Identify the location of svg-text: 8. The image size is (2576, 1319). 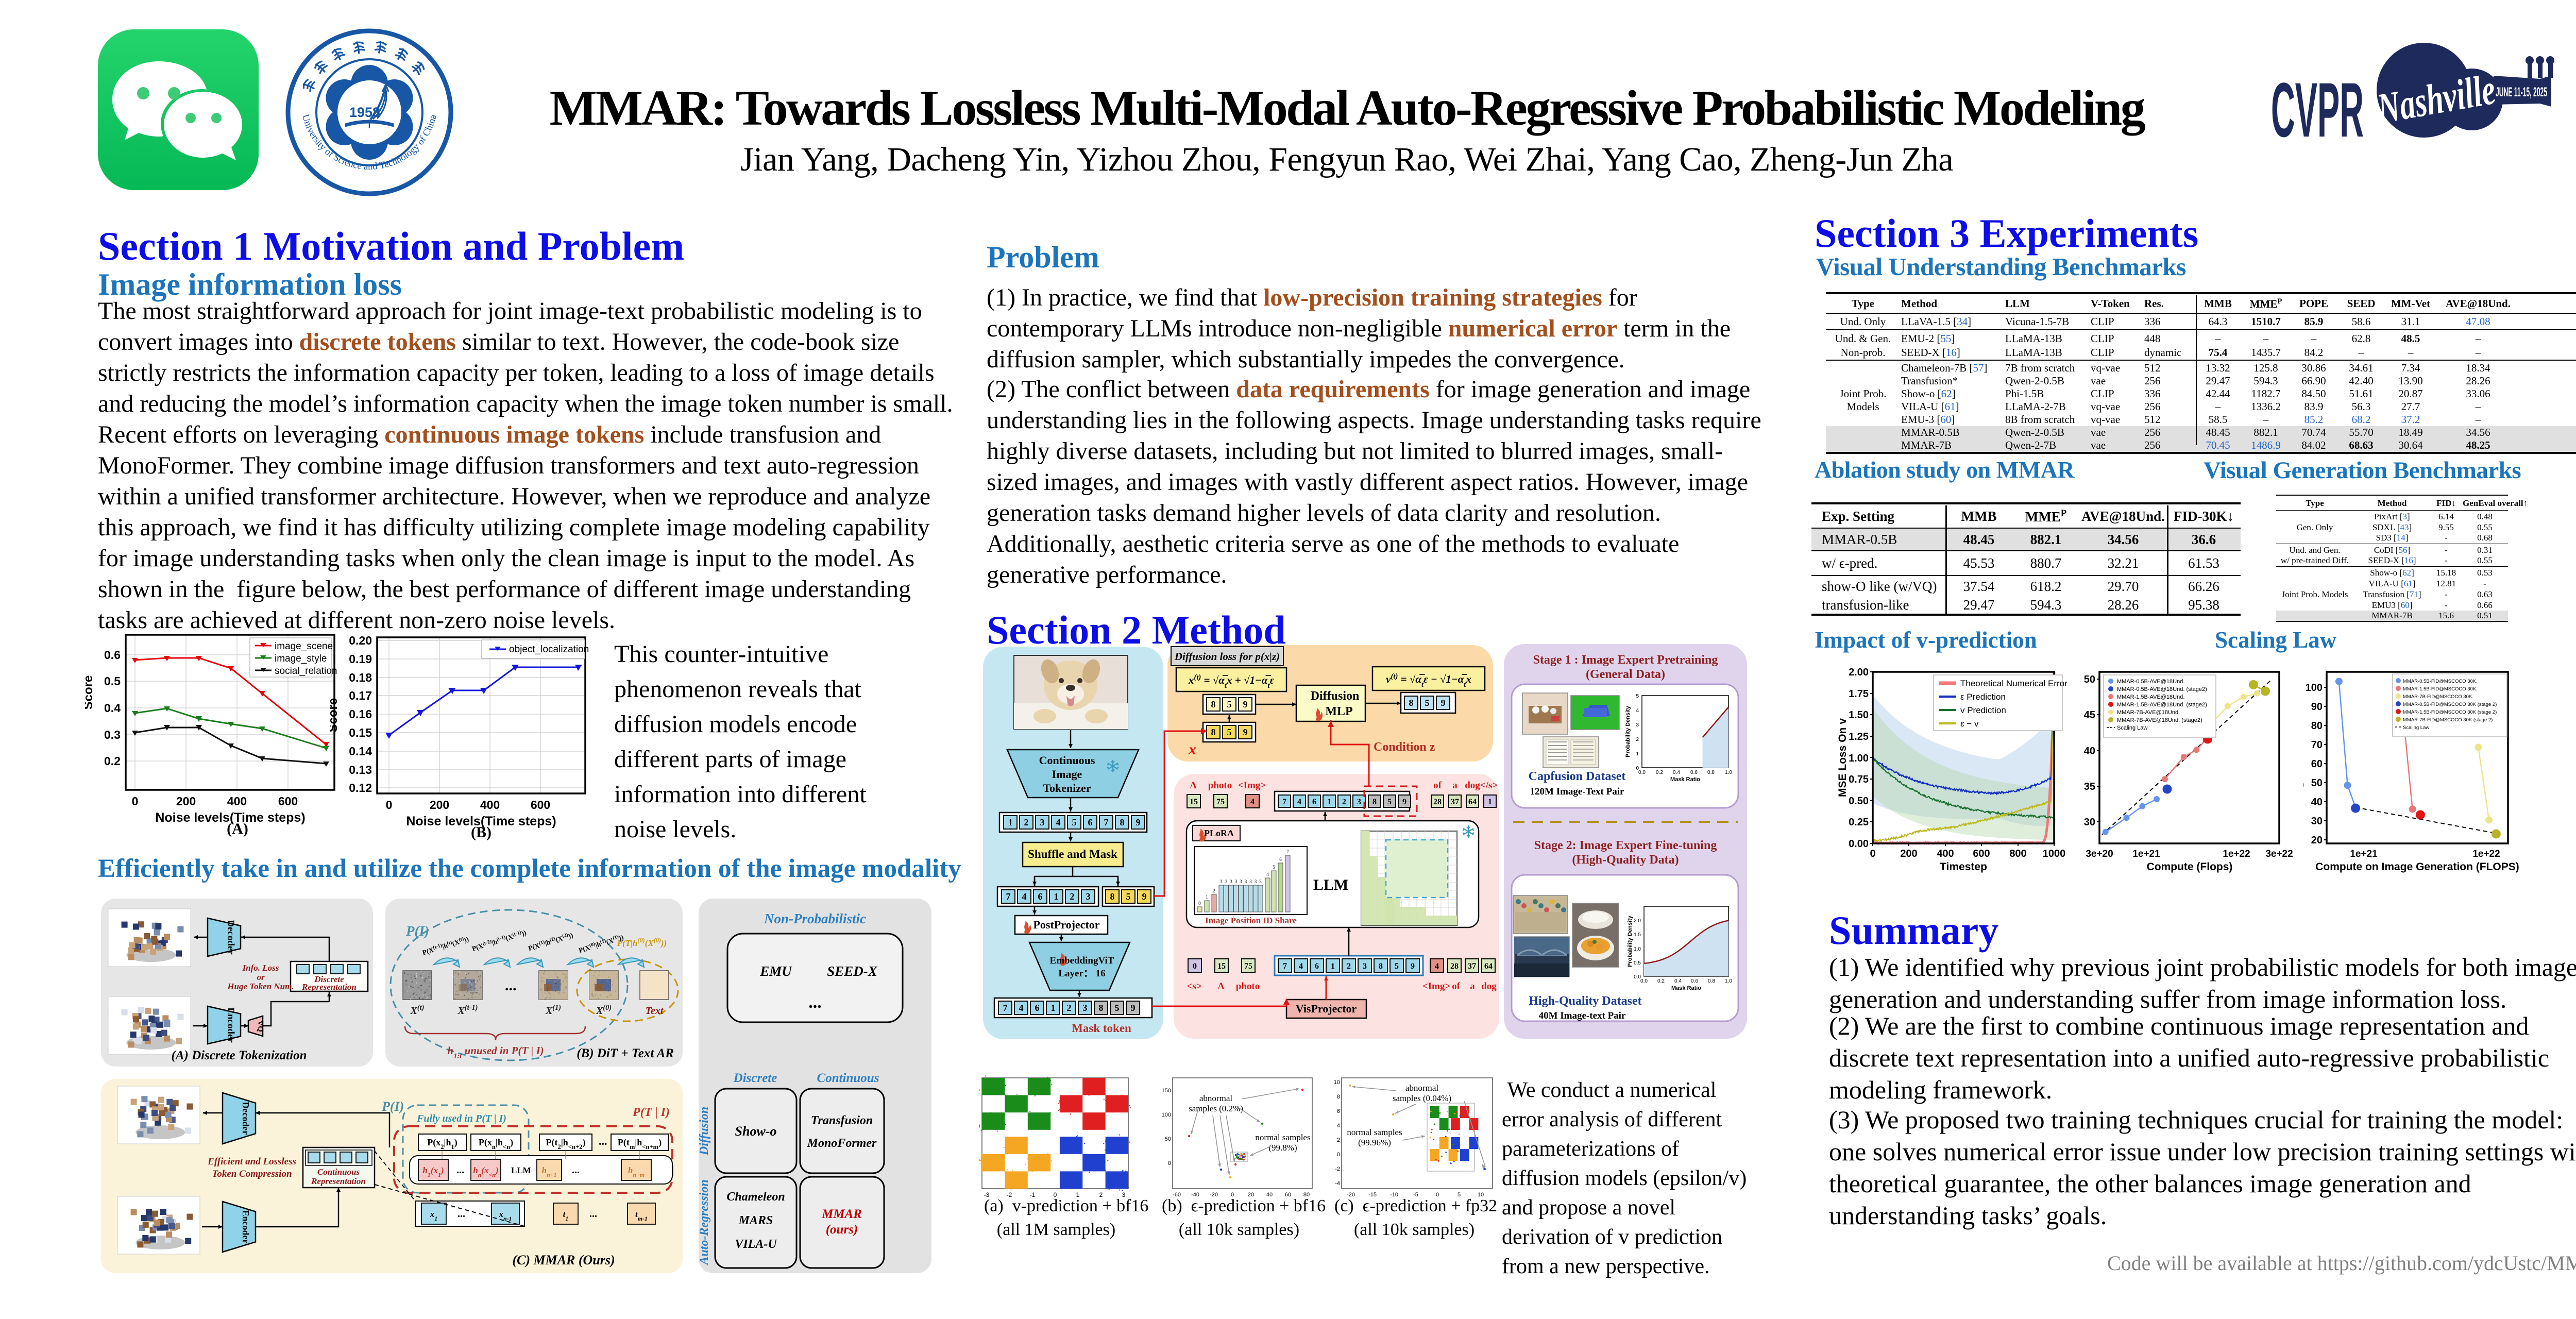
(1122, 822).